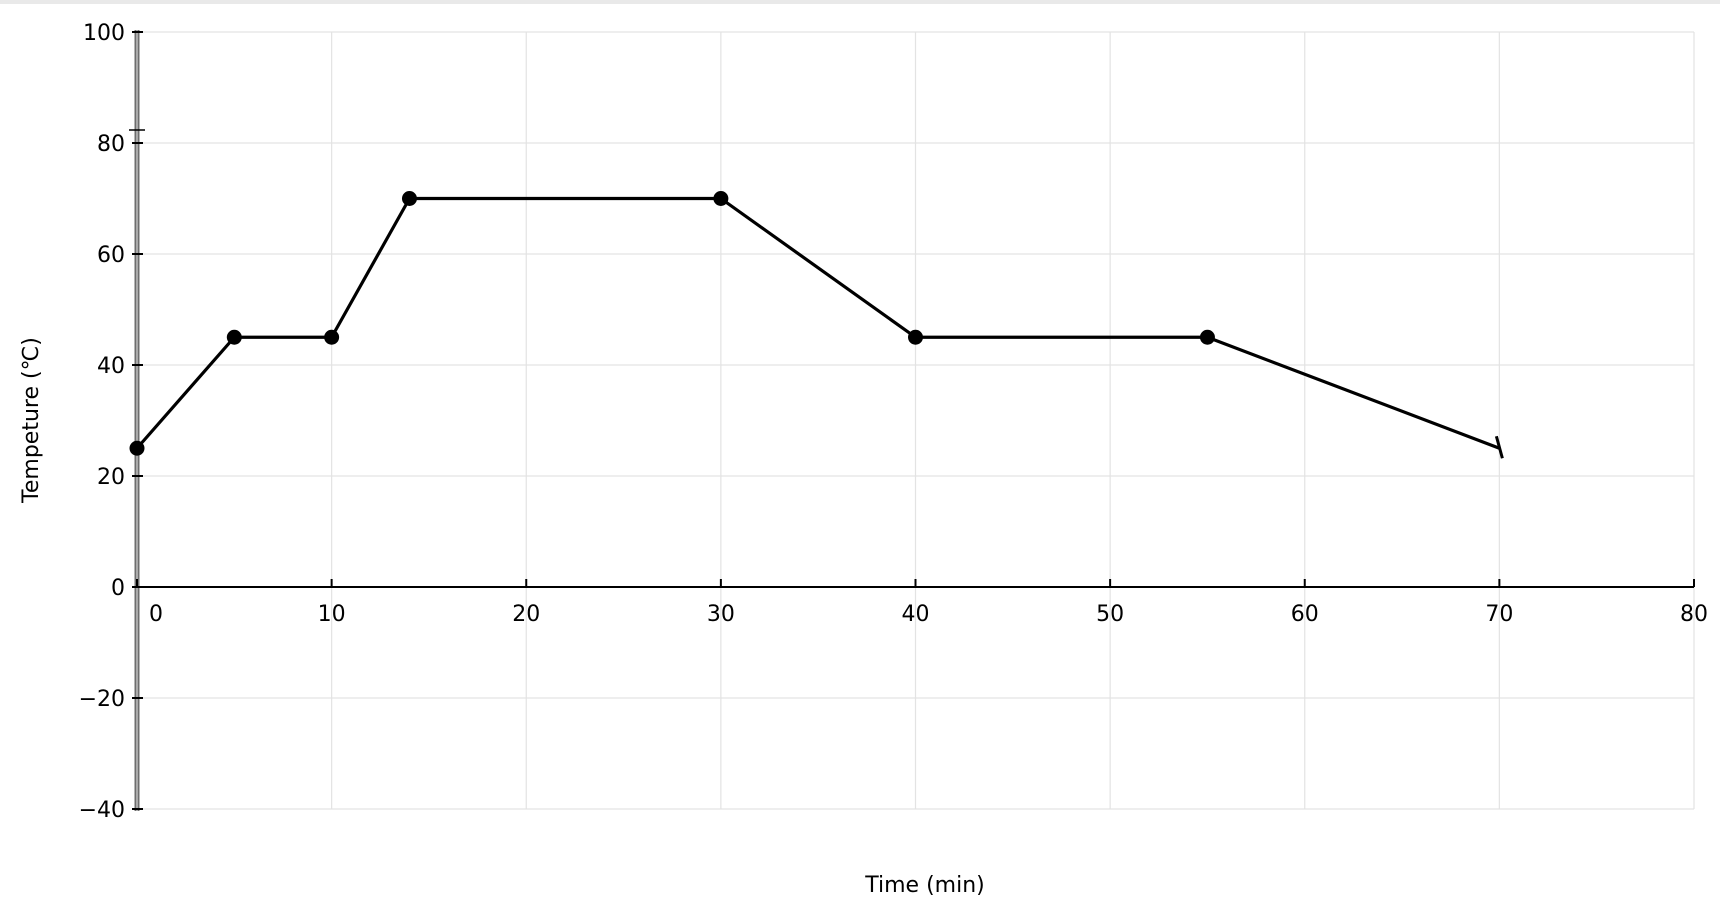  I want to click on y-tick-label: −20, so click(102, 699).